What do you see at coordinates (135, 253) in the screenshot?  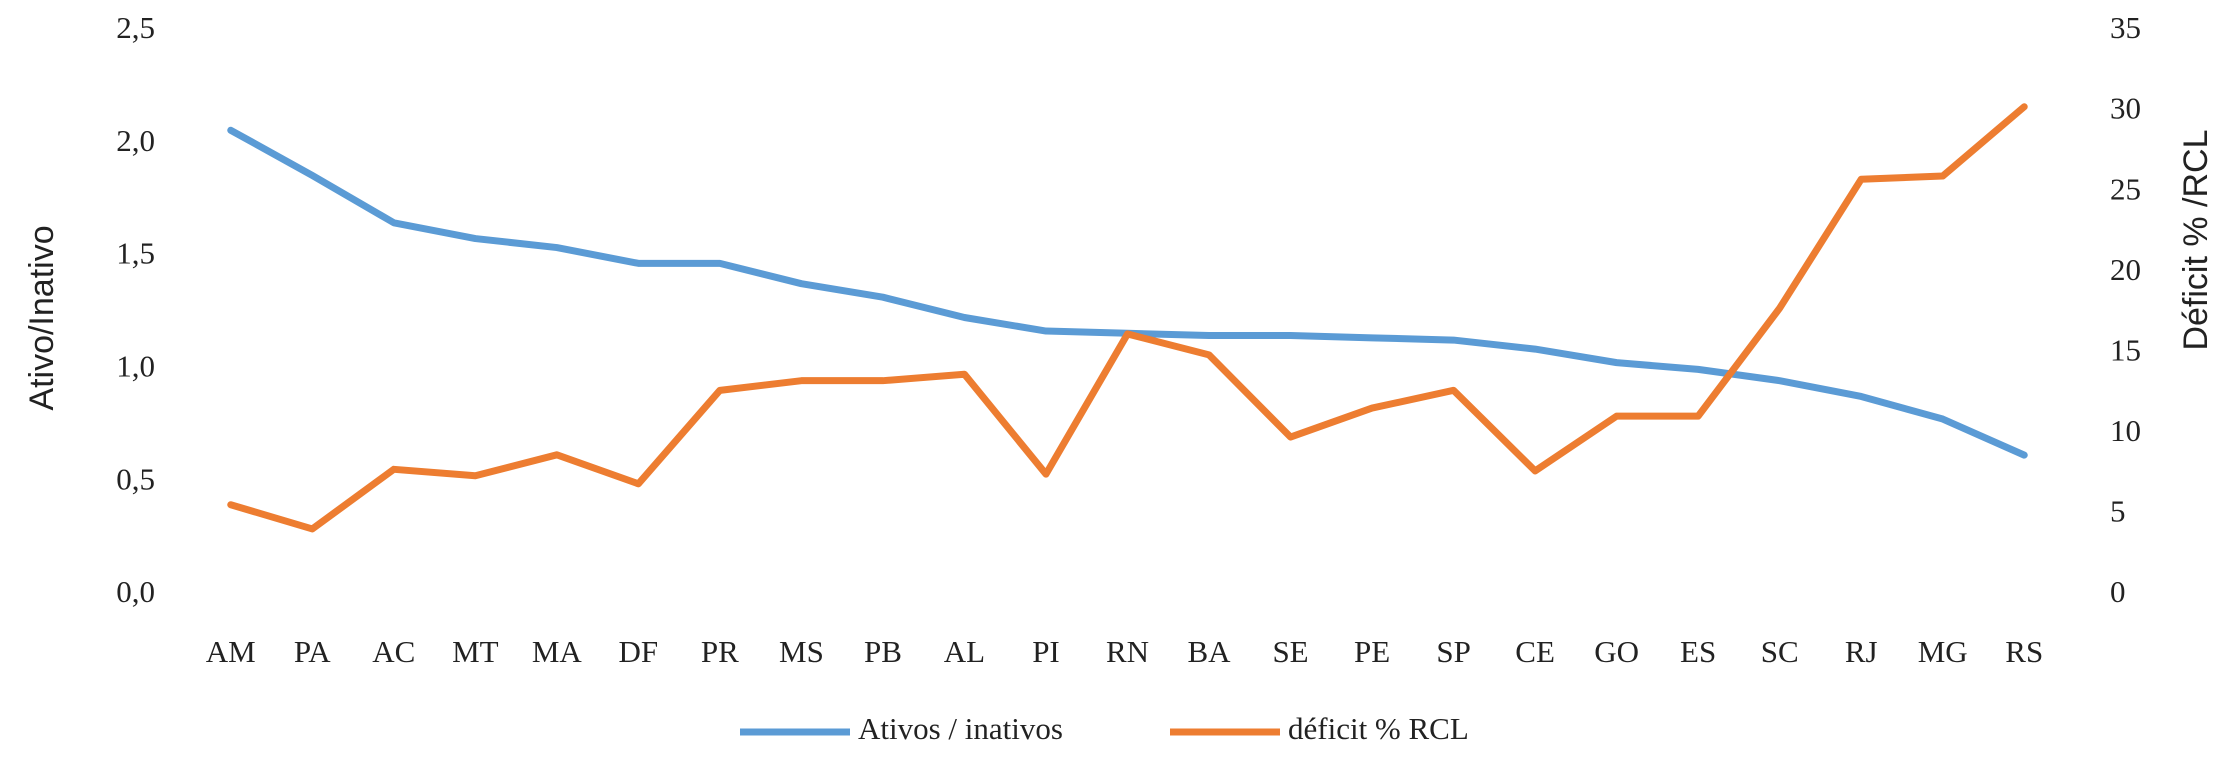 I see `y-tick-label: 1,5` at bounding box center [135, 253].